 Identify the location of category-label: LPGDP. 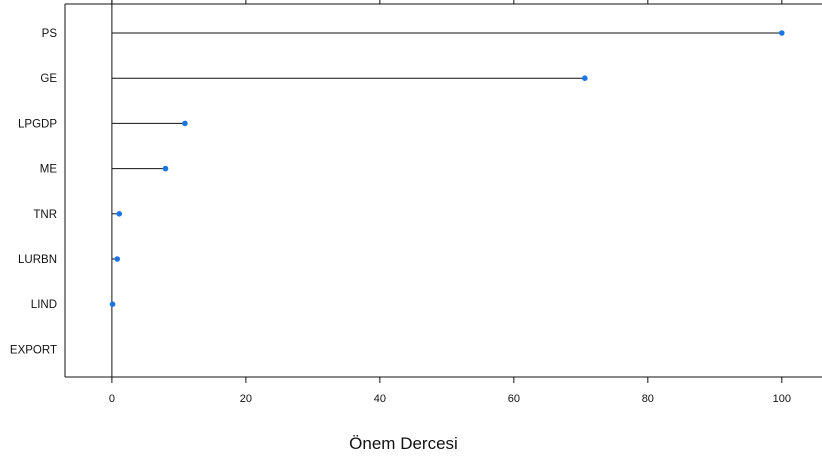
(37, 124).